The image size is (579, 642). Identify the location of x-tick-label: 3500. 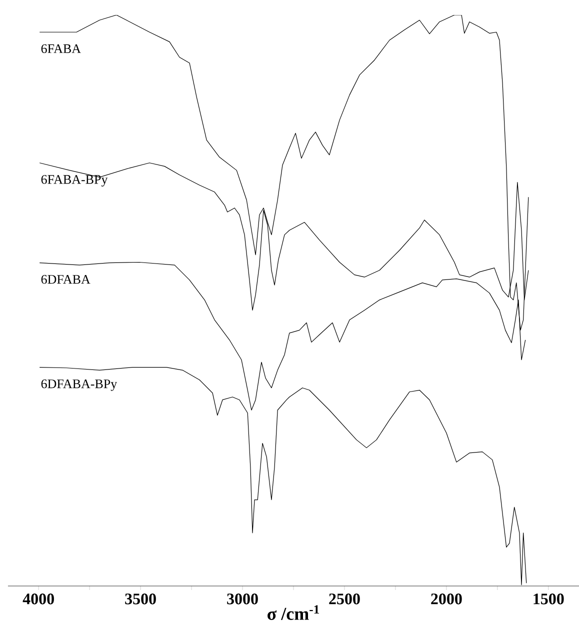
(140, 599).